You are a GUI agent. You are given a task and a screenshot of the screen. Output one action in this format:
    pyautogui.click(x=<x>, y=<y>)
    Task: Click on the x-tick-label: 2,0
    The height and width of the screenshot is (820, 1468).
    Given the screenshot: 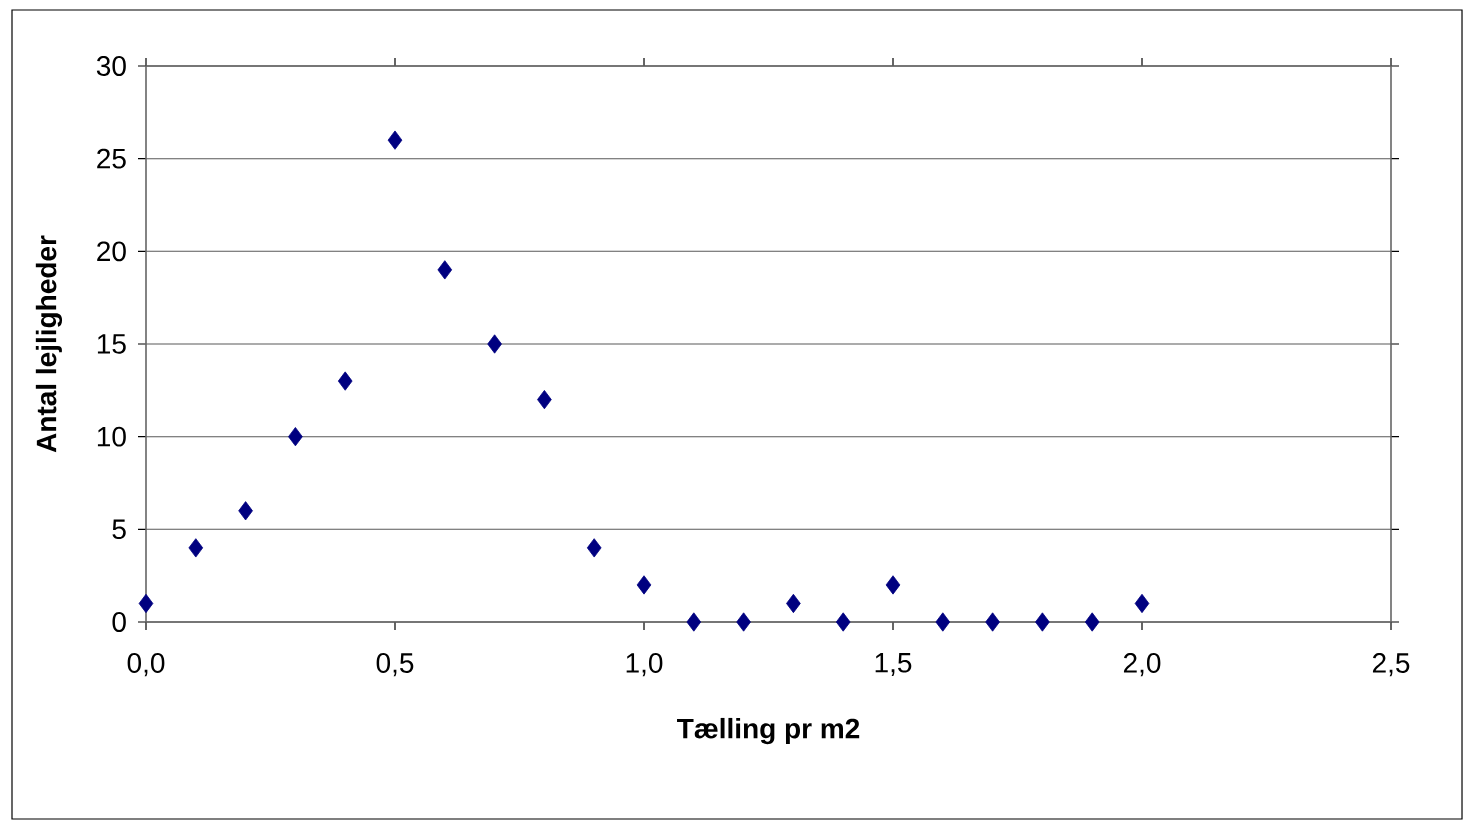 What is the action you would take?
    pyautogui.click(x=1142, y=665)
    